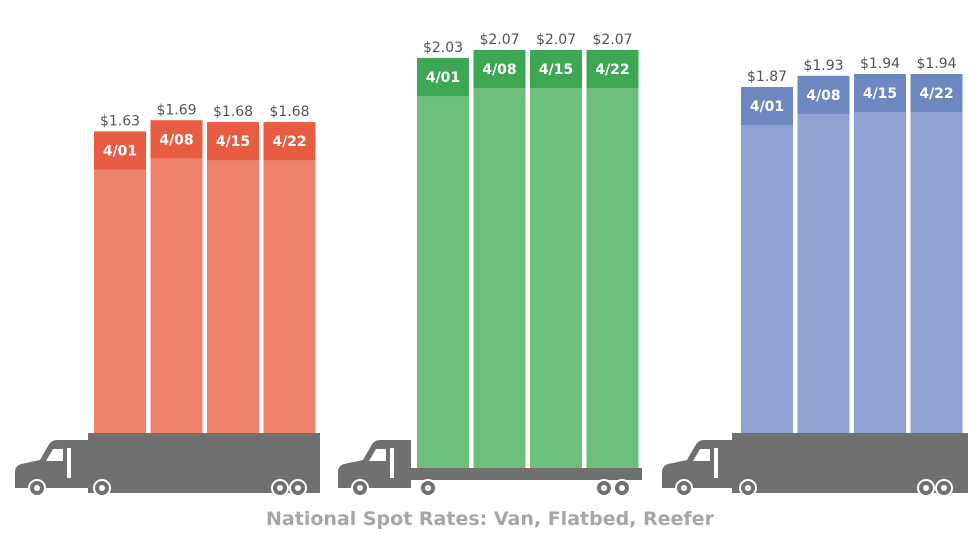  Describe the element at coordinates (298, 488) in the screenshot. I see `wheel-van-3-hub` at that location.